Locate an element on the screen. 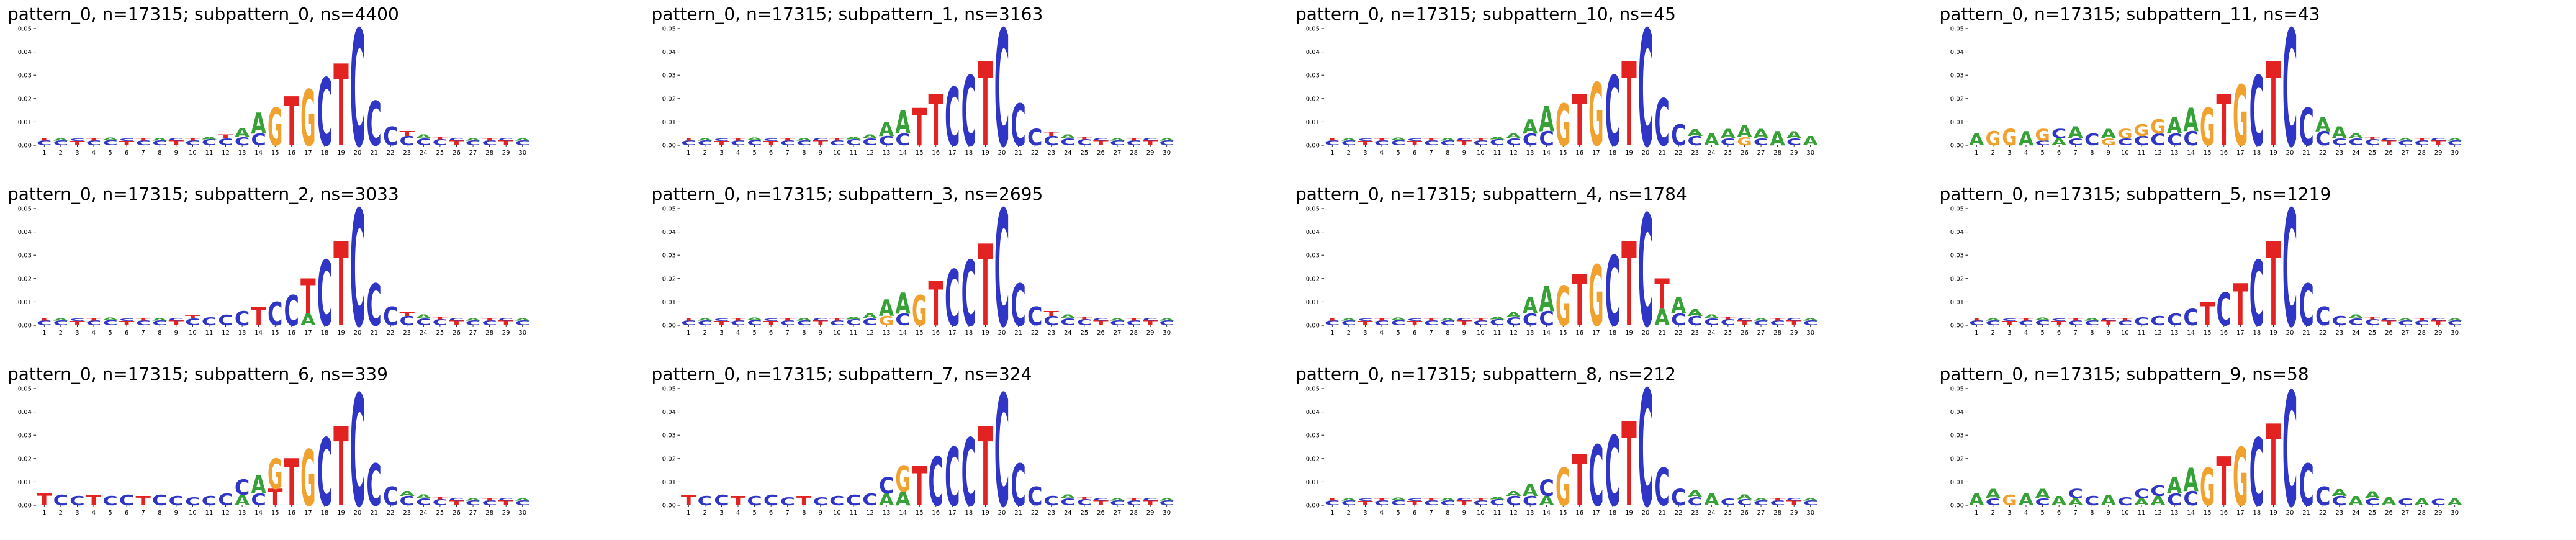 The width and height of the screenshot is (2576, 540). x-tick-label: 22 is located at coordinates (391, 333).